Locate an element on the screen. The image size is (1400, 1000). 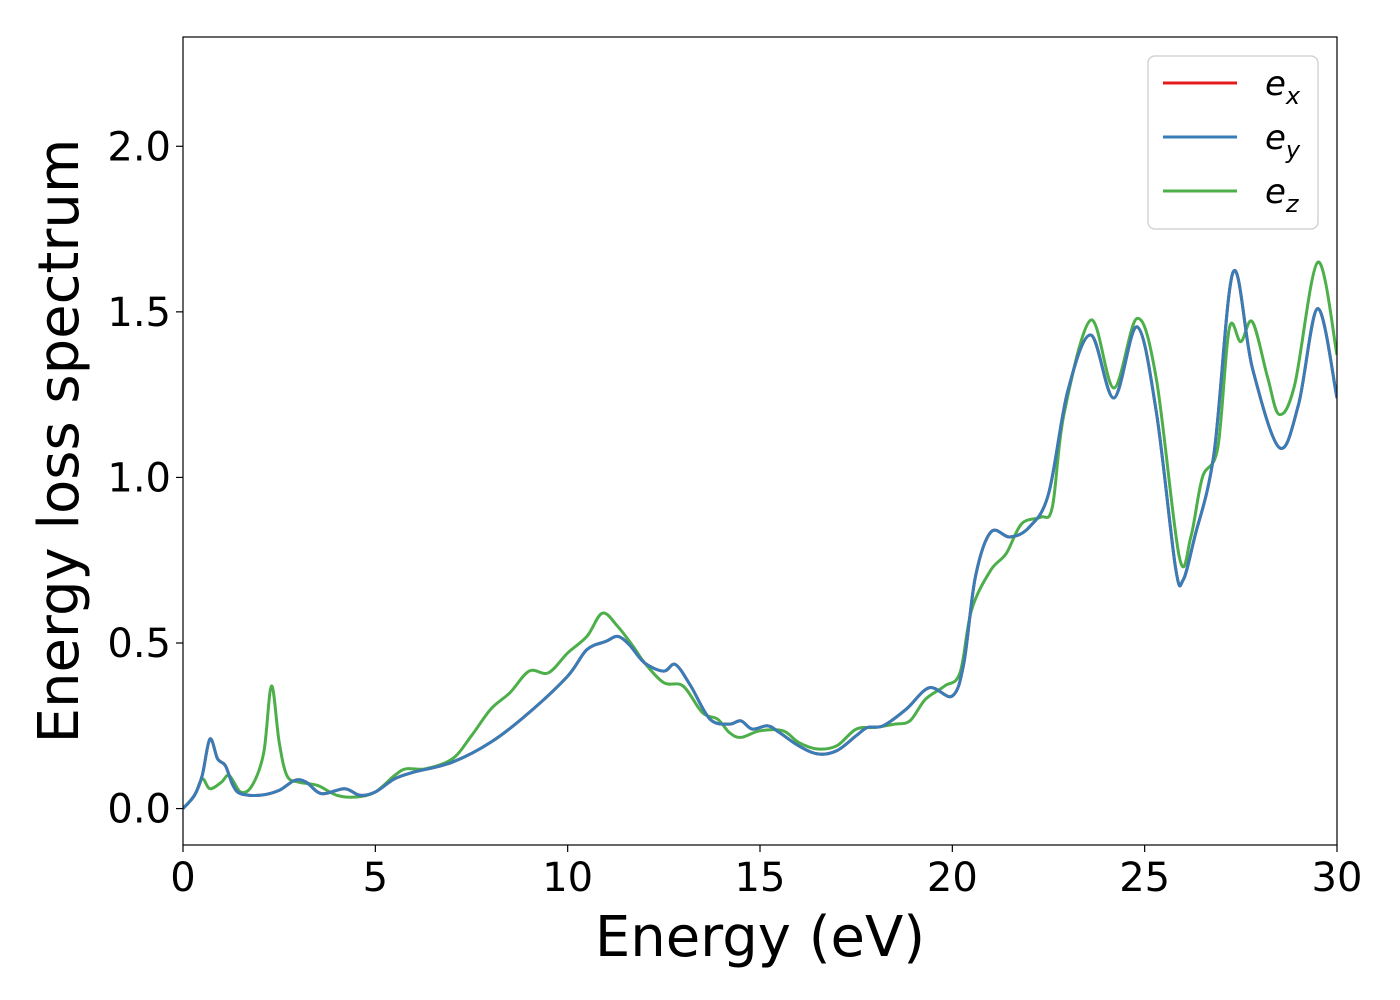
x-tick-label: 20 is located at coordinates (952, 878).